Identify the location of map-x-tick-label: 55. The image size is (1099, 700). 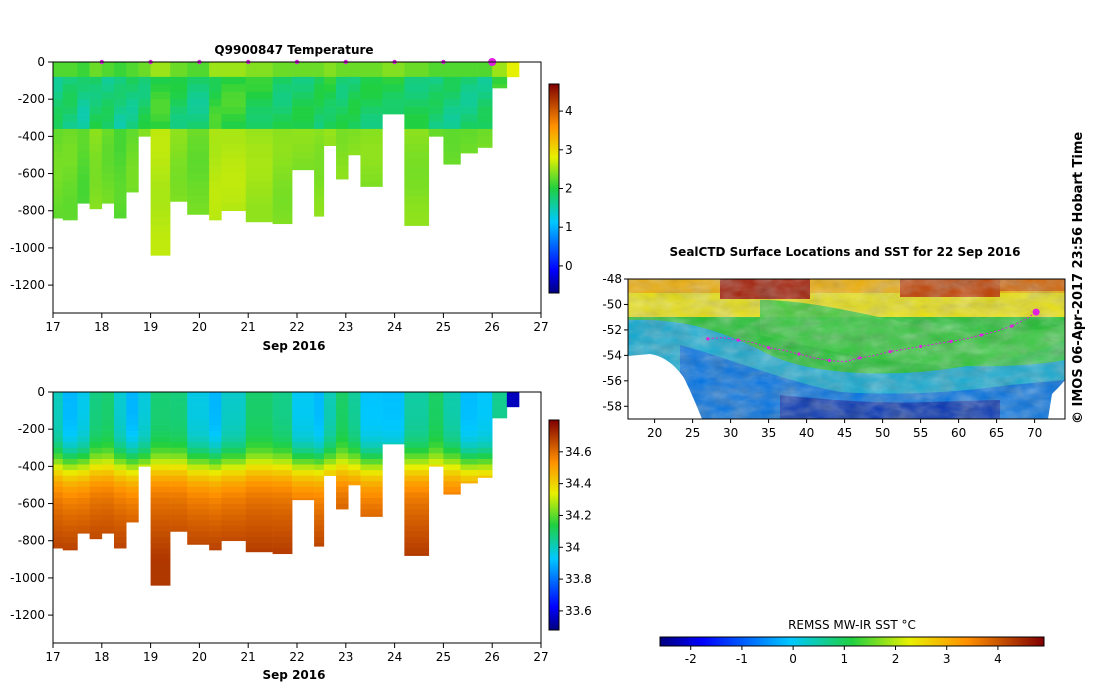
(920, 433).